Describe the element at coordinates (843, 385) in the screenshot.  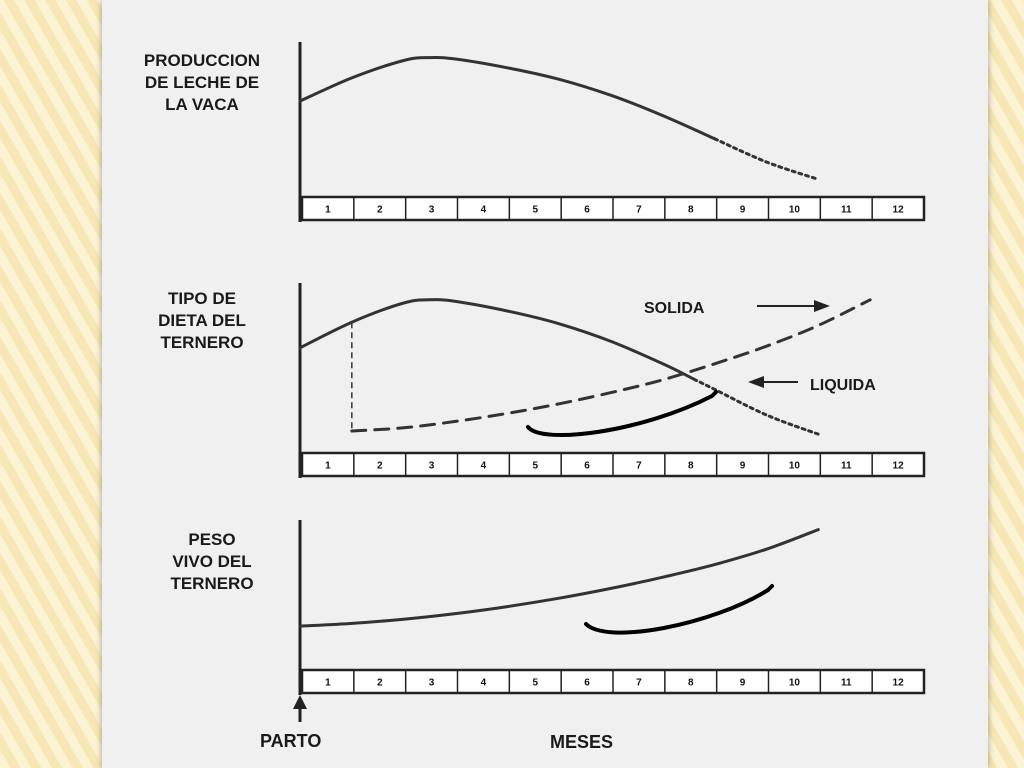
I see `annotation-liquida: LIQUIDA` at that location.